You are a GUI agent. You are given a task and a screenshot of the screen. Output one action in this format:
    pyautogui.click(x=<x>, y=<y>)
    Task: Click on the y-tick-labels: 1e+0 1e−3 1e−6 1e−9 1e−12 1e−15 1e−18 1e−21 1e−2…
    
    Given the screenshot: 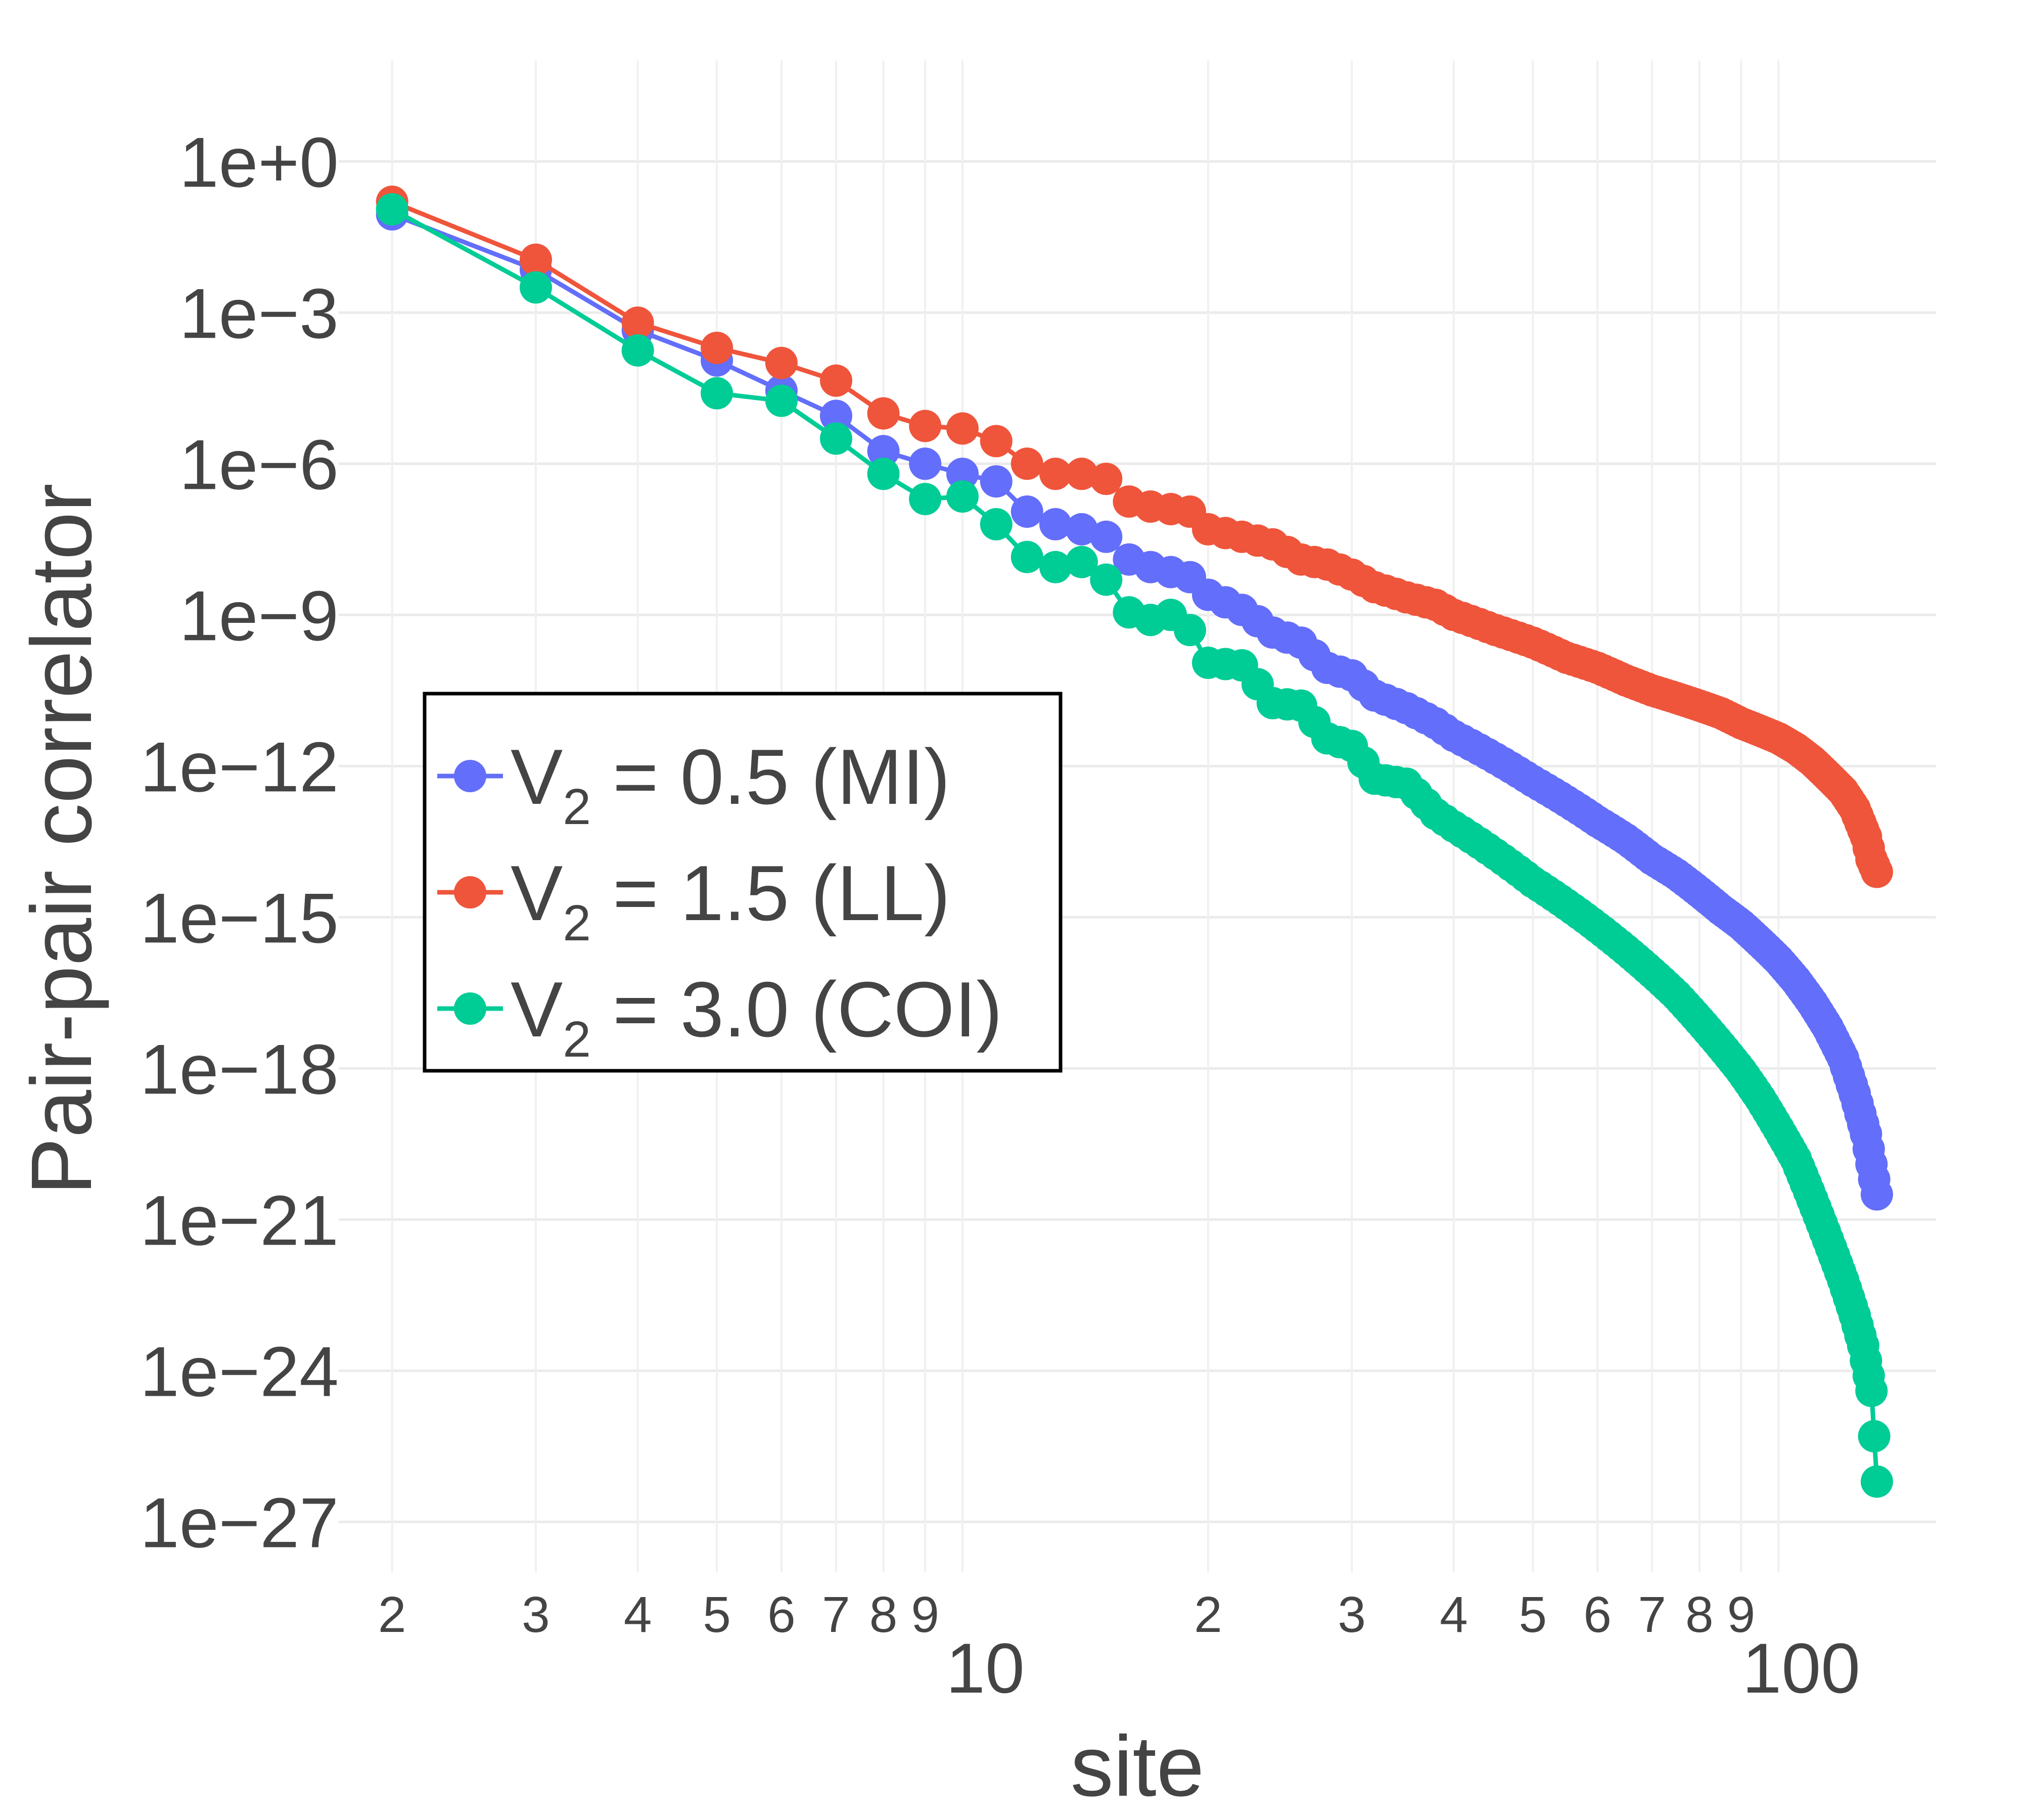 What is the action you would take?
    pyautogui.click(x=239, y=842)
    